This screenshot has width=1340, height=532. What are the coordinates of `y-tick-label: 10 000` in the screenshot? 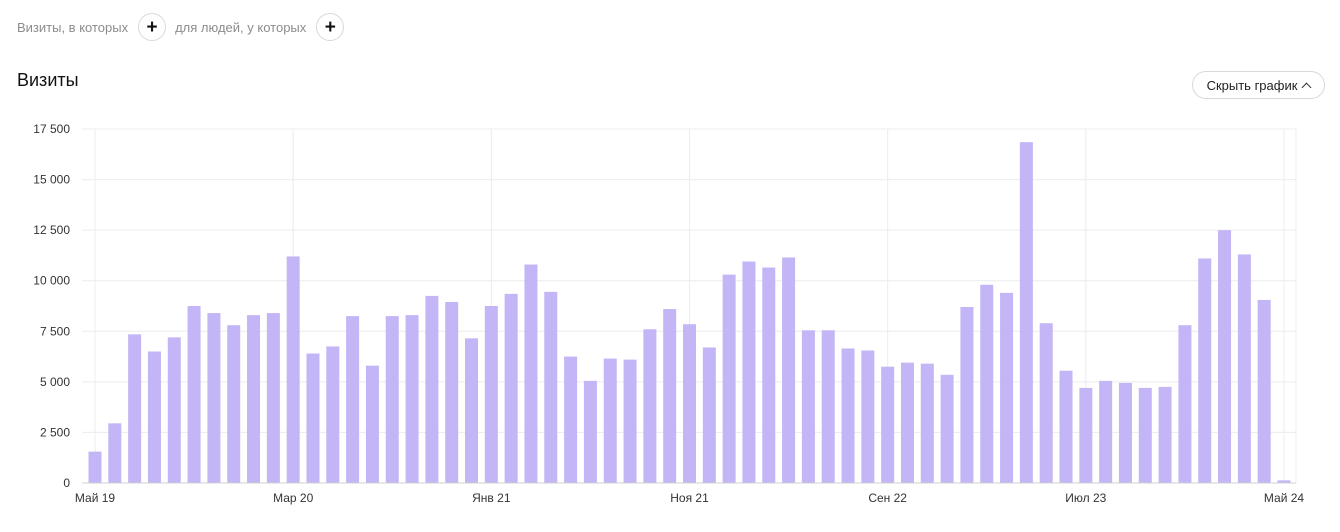 It's located at (51, 281).